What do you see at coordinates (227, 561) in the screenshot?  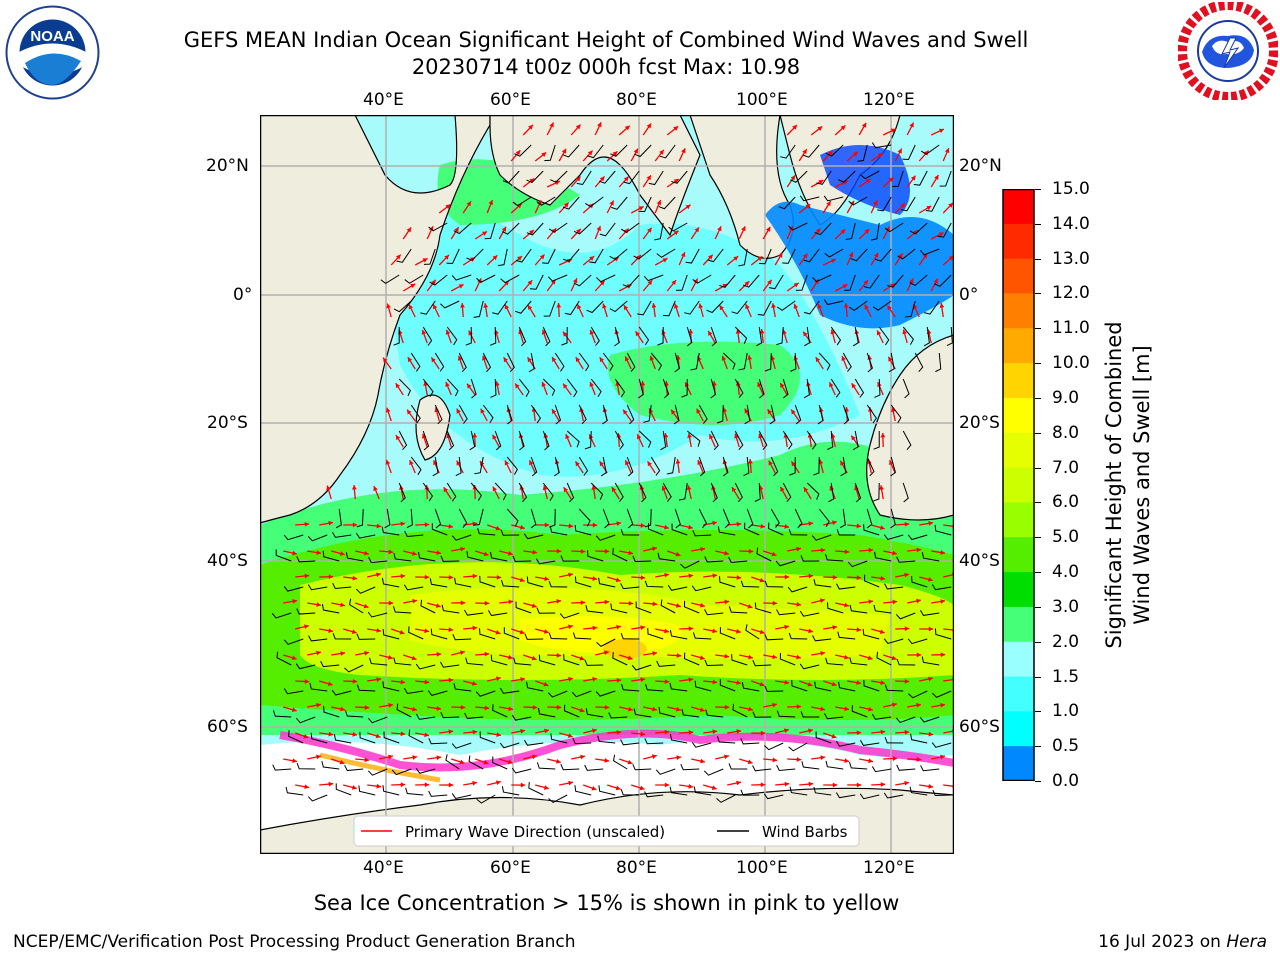 I see `lat-tick-left-40s: 40°S` at bounding box center [227, 561].